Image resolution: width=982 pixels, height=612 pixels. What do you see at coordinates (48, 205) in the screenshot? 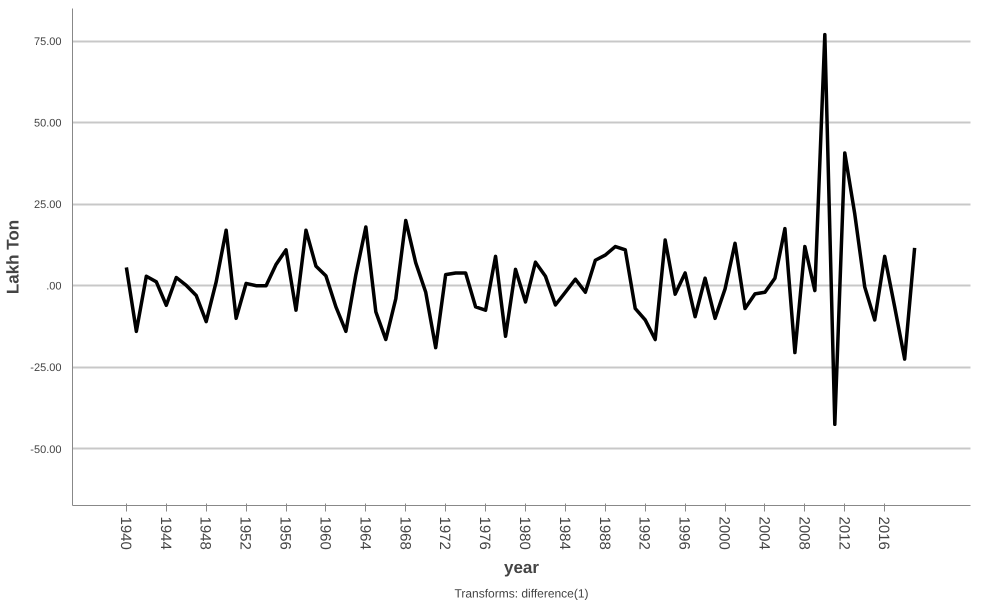
I see `y-tick-label: 25.00` at bounding box center [48, 205].